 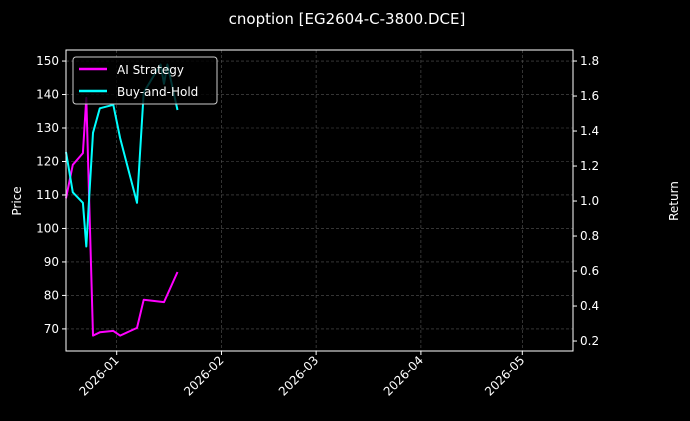 I want to click on y-tick-label: 150, so click(x=47, y=61).